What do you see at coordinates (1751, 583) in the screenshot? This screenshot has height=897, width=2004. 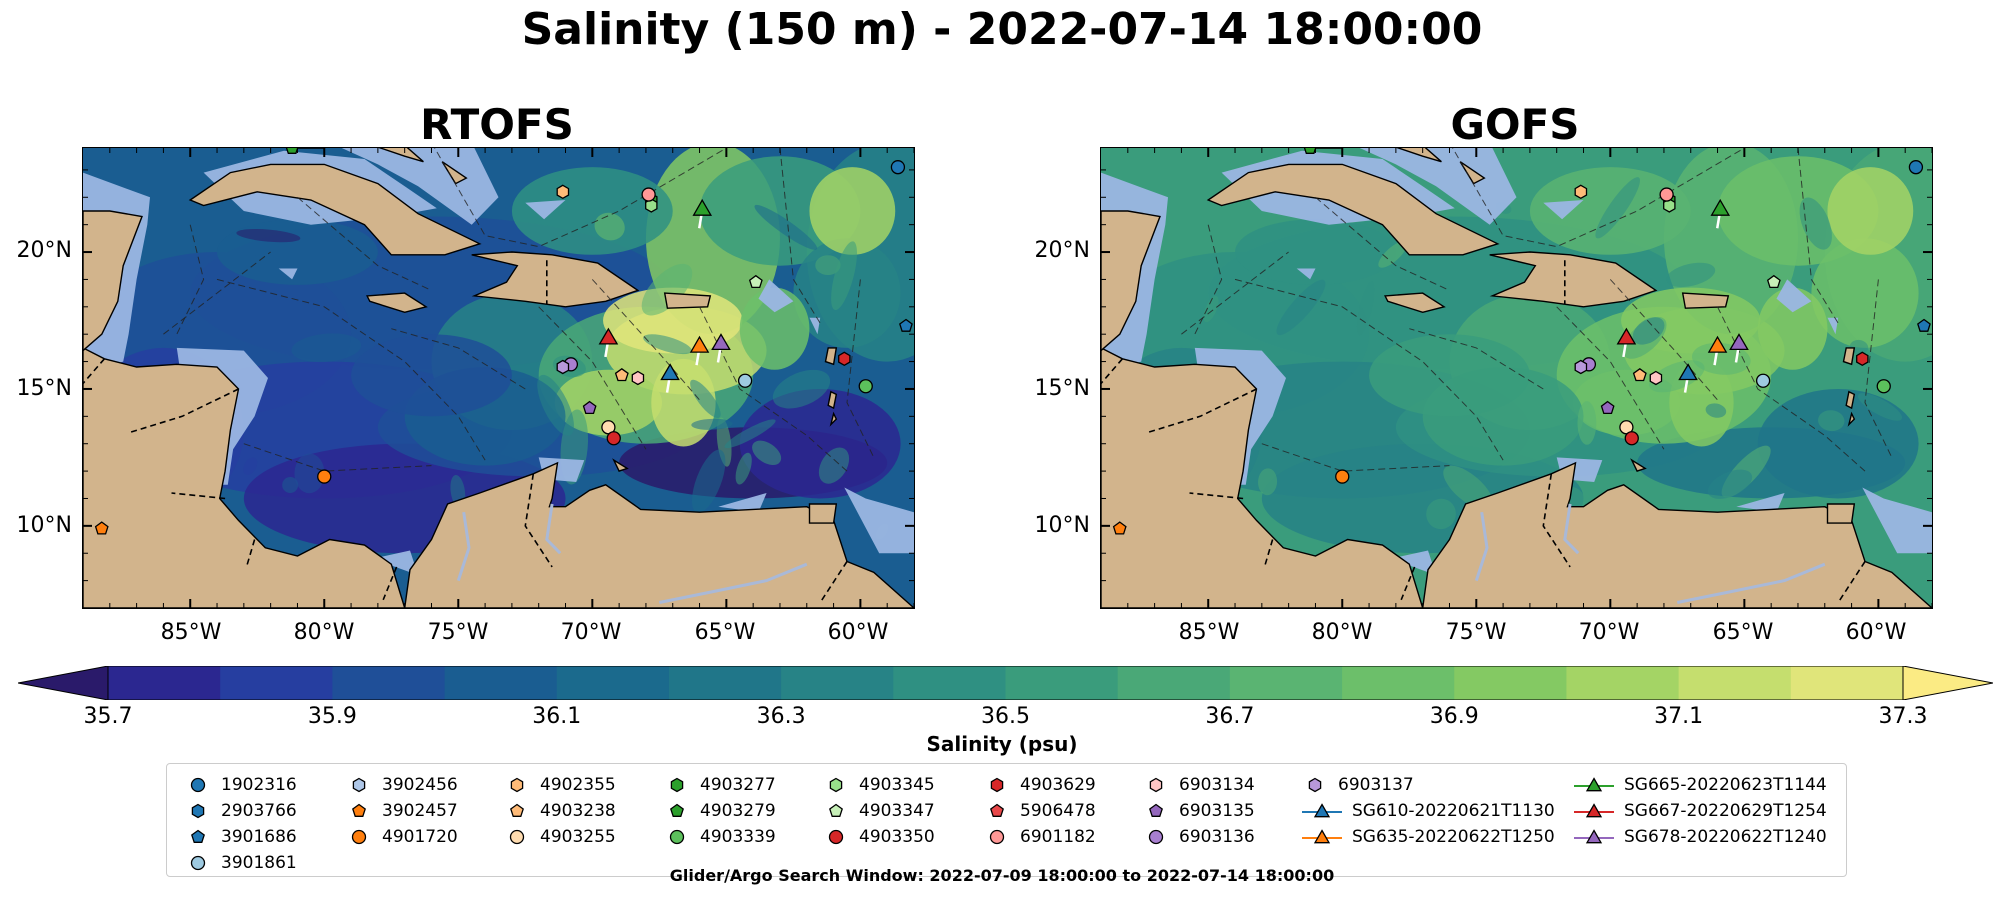 I see `river` at bounding box center [1751, 583].